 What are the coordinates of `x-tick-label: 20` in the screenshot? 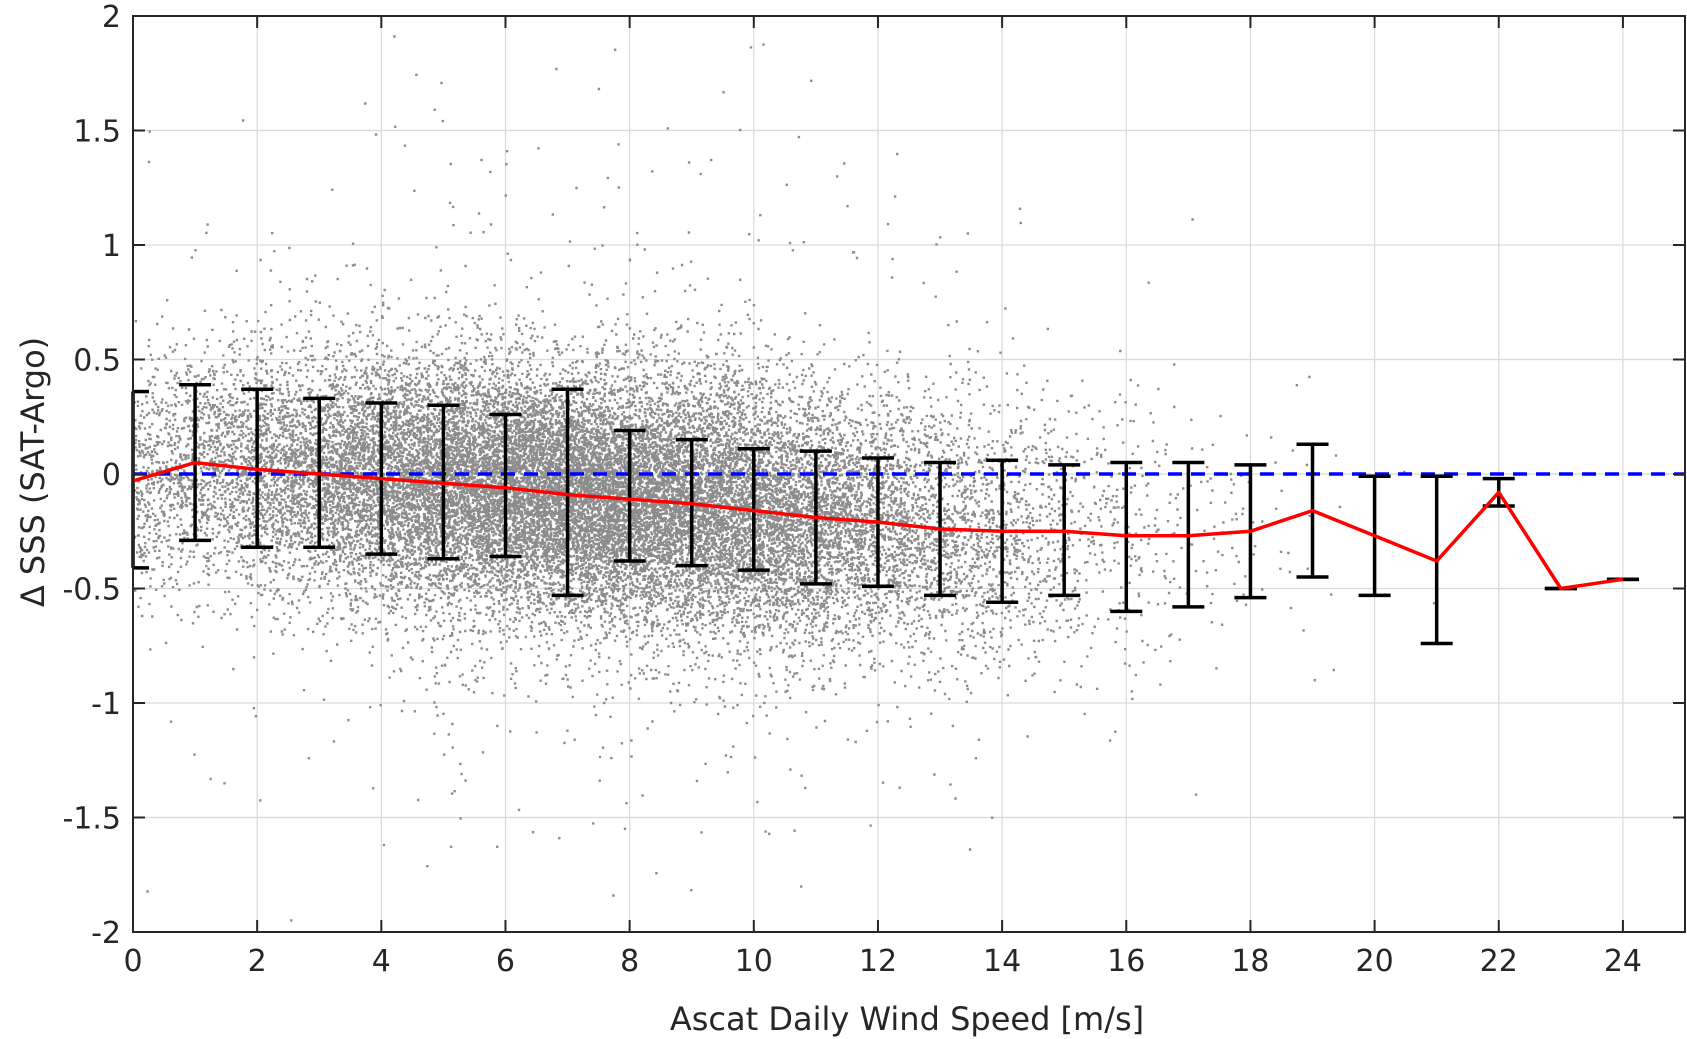 It's located at (1375, 961).